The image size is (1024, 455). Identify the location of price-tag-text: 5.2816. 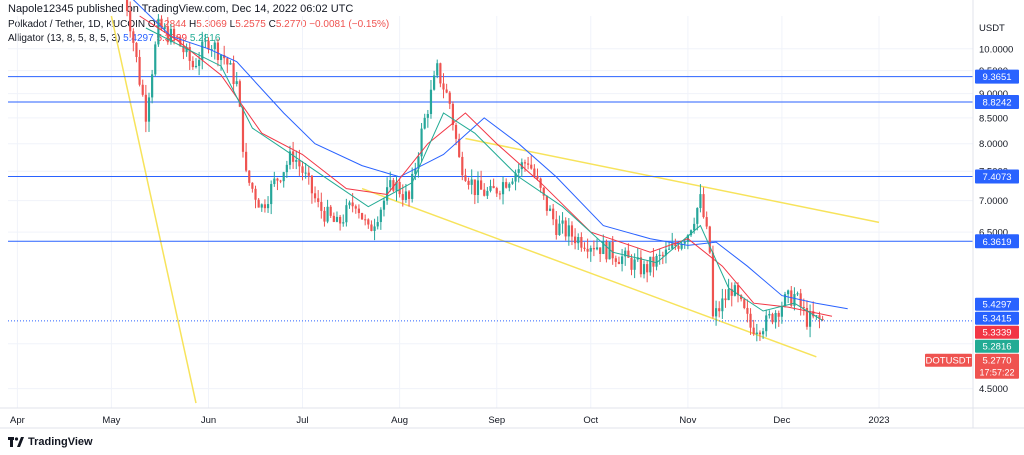
(996, 347).